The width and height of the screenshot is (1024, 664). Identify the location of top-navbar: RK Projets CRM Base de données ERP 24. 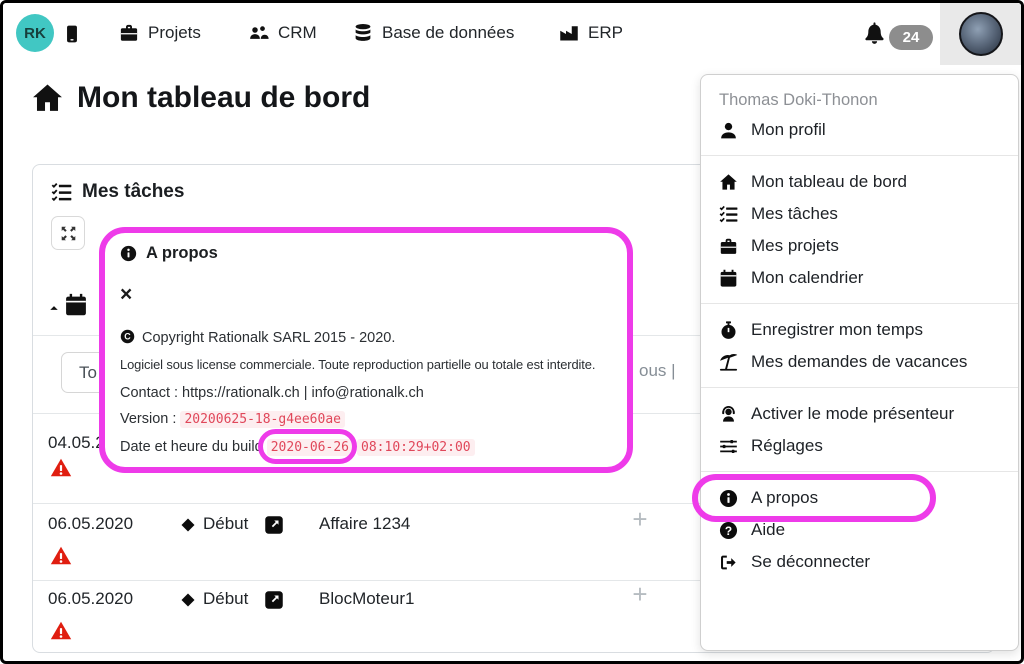
(512, 34).